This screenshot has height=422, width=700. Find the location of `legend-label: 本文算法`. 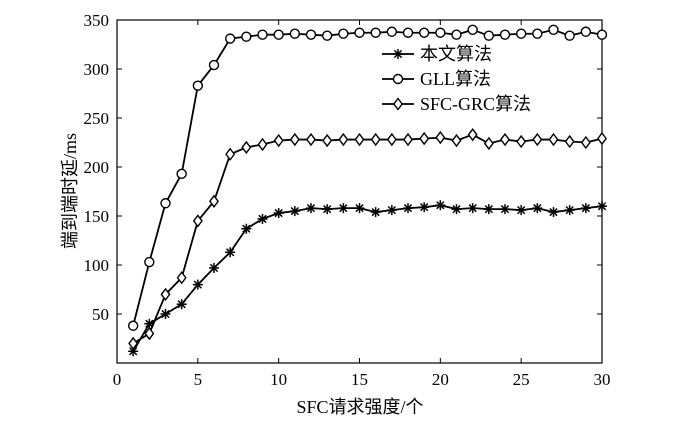

legend-label: 本文算法 is located at coordinates (456, 54).